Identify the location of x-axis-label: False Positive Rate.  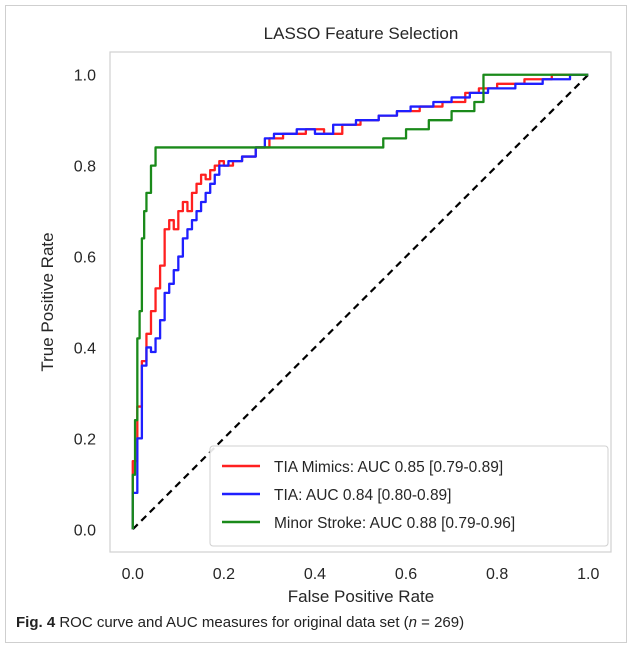
(361, 596).